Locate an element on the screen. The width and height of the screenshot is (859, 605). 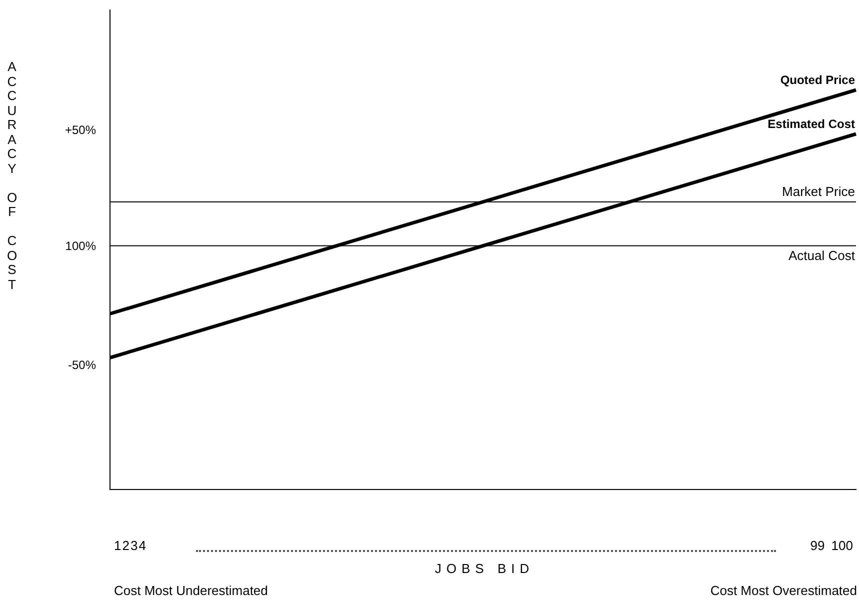
series-label: Estimated Cost is located at coordinates (811, 124).